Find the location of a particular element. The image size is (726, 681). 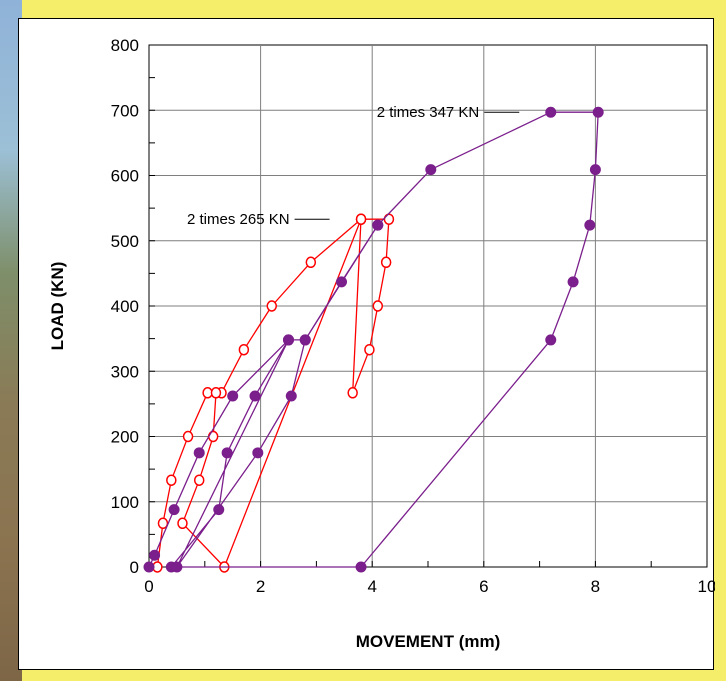

x-tick-label: 10 is located at coordinates (706, 586).